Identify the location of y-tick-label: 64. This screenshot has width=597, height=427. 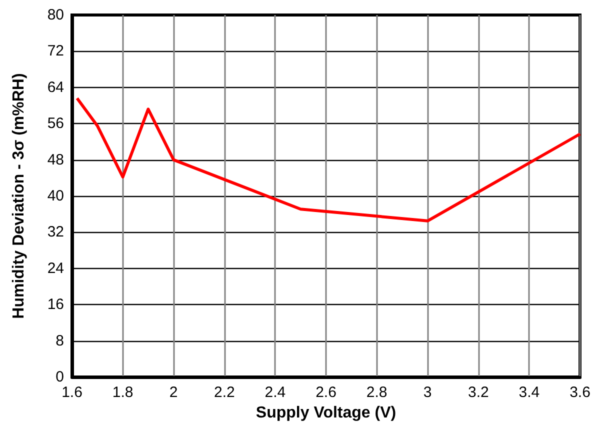
(55, 87).